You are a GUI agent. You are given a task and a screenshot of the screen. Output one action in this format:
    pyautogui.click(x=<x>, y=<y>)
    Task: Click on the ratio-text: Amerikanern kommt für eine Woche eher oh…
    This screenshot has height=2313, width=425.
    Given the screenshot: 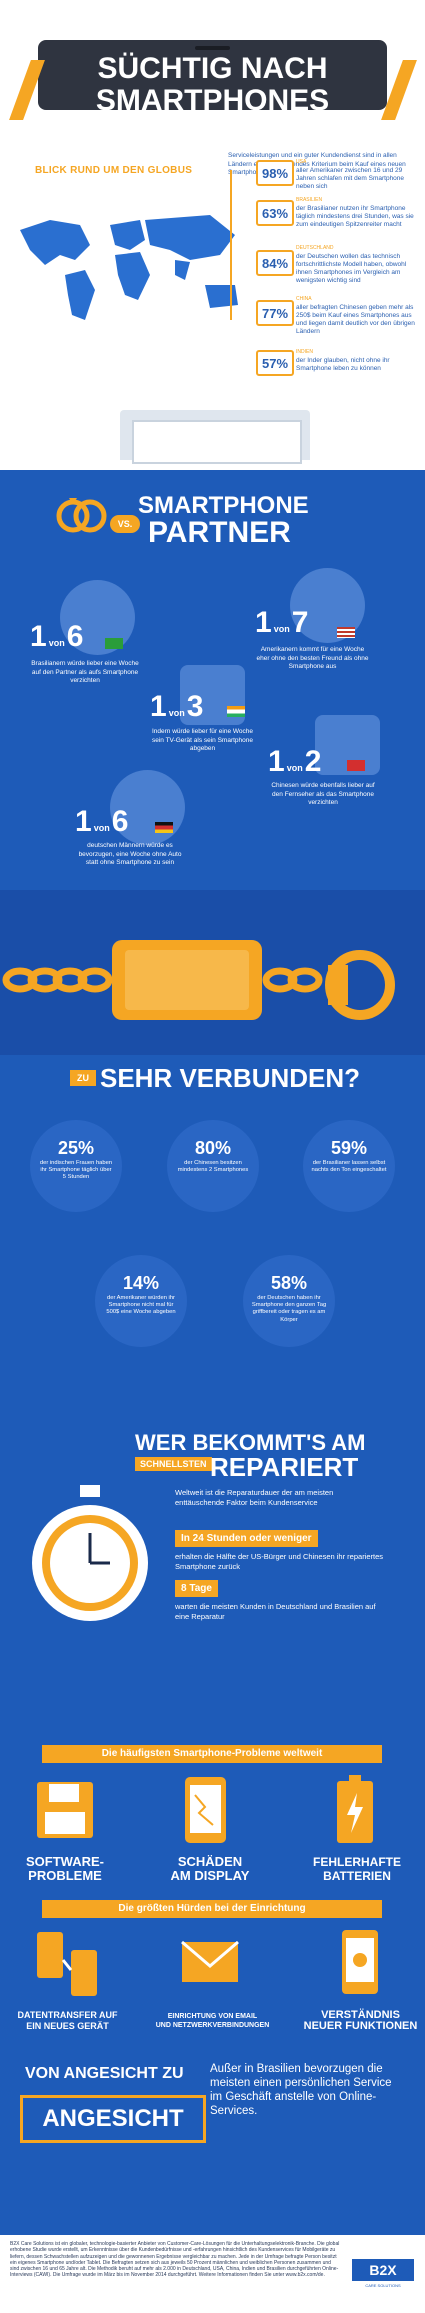 What is the action you would take?
    pyautogui.click(x=312, y=658)
    